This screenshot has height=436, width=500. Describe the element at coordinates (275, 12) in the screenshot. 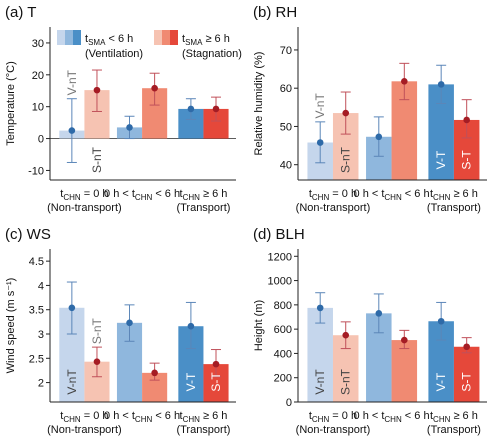

I see `panel-title: (b) RH` at that location.